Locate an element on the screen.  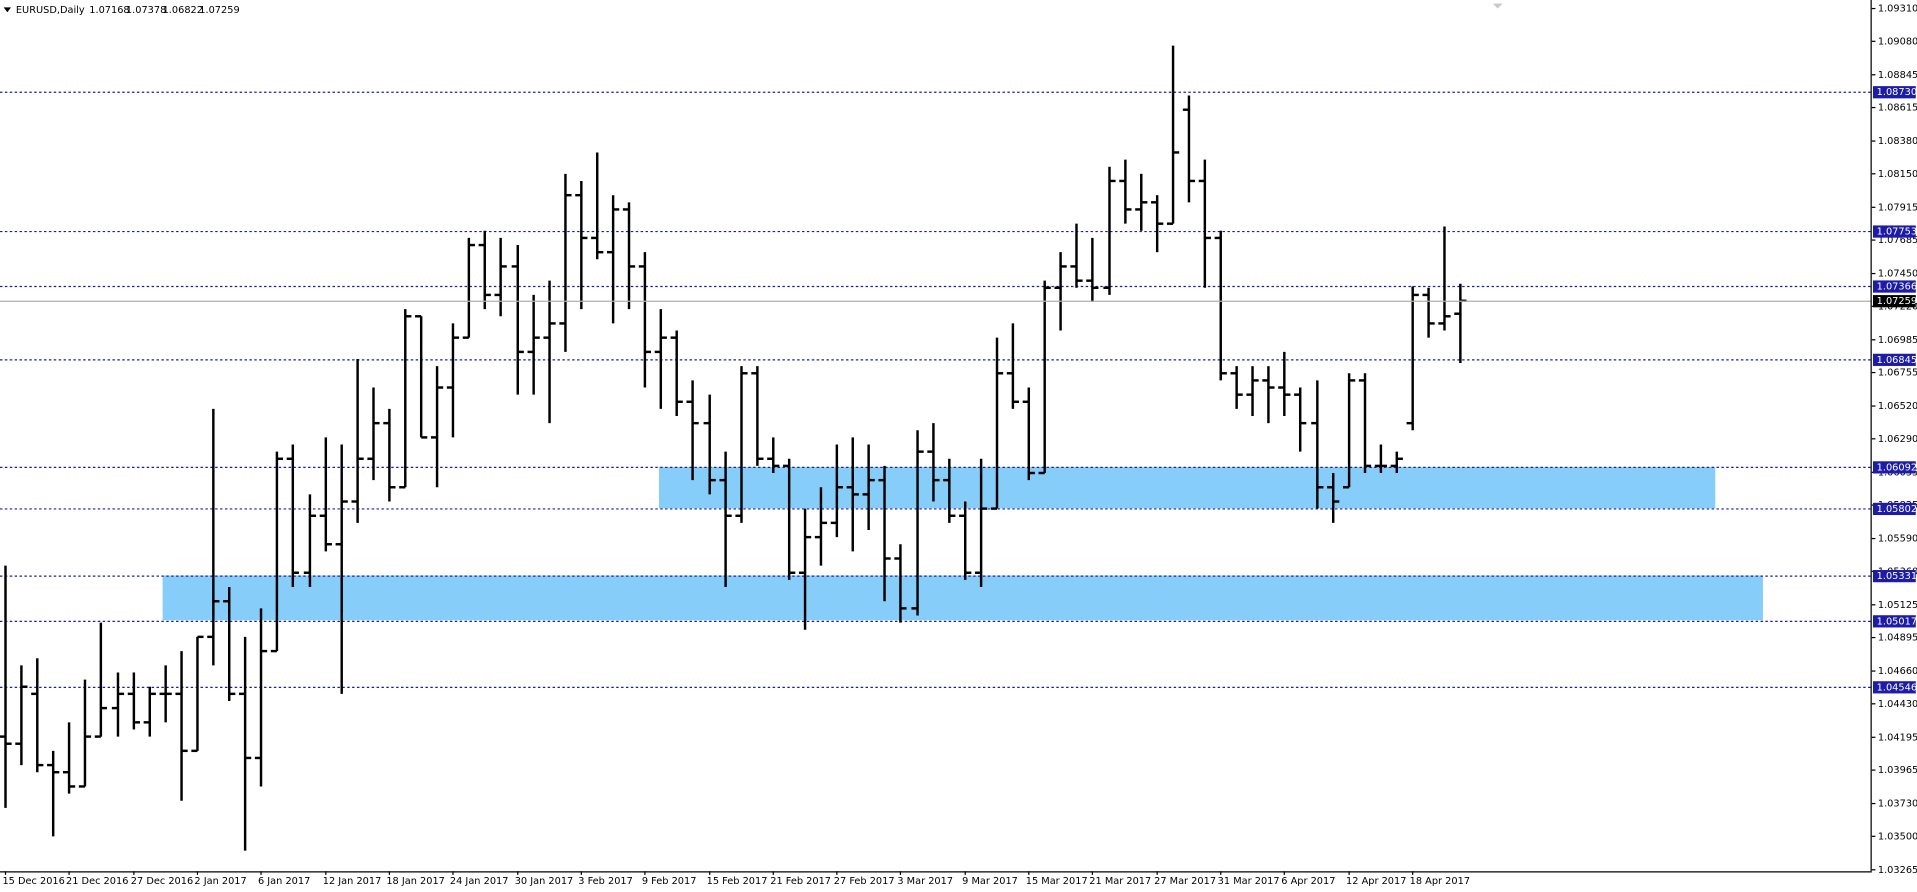
x-tick-label: 15 Dec 2016 is located at coordinates (33, 881).